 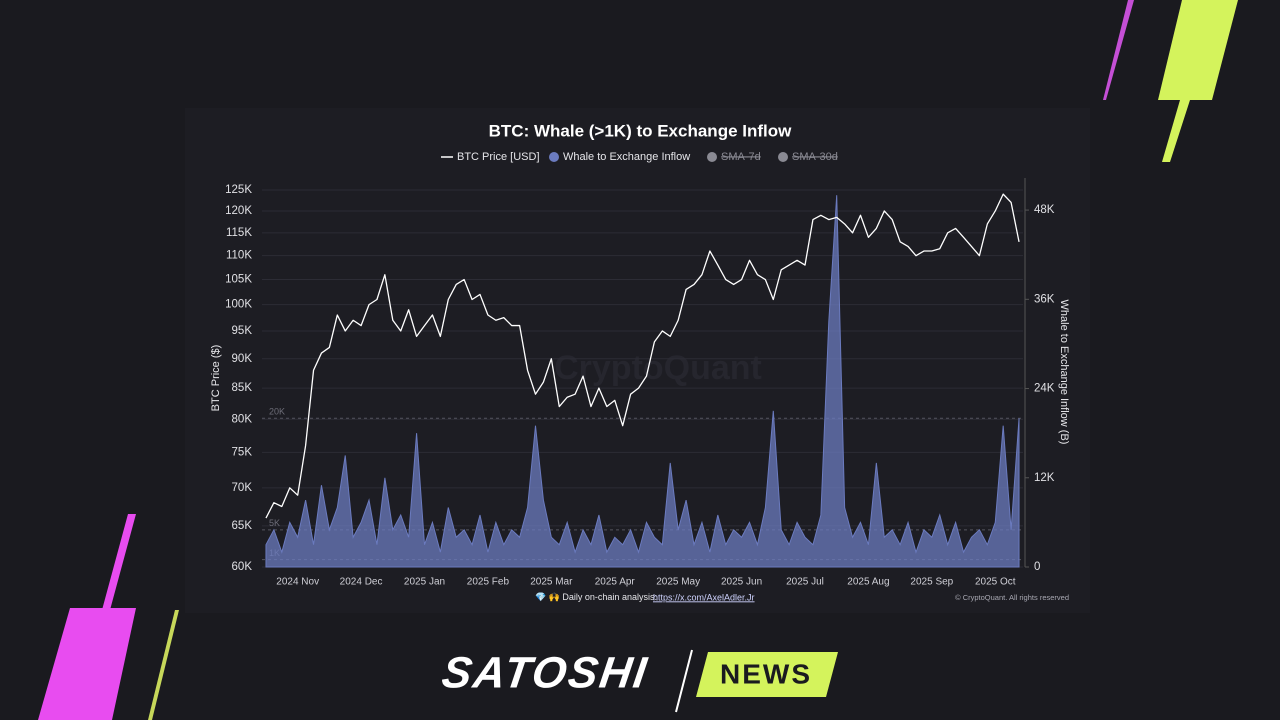 I want to click on brand-tag: NEWS, so click(x=766, y=673).